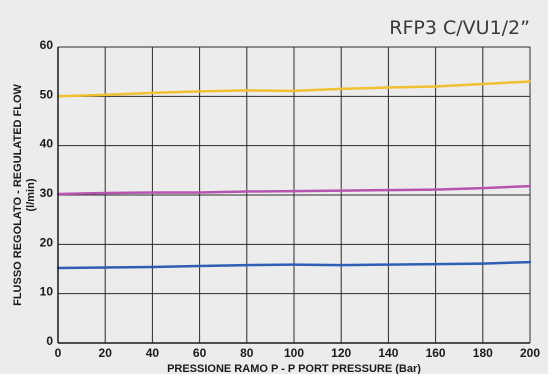 This screenshot has width=548, height=374. I want to click on x-tick-20: 20, so click(106, 353).